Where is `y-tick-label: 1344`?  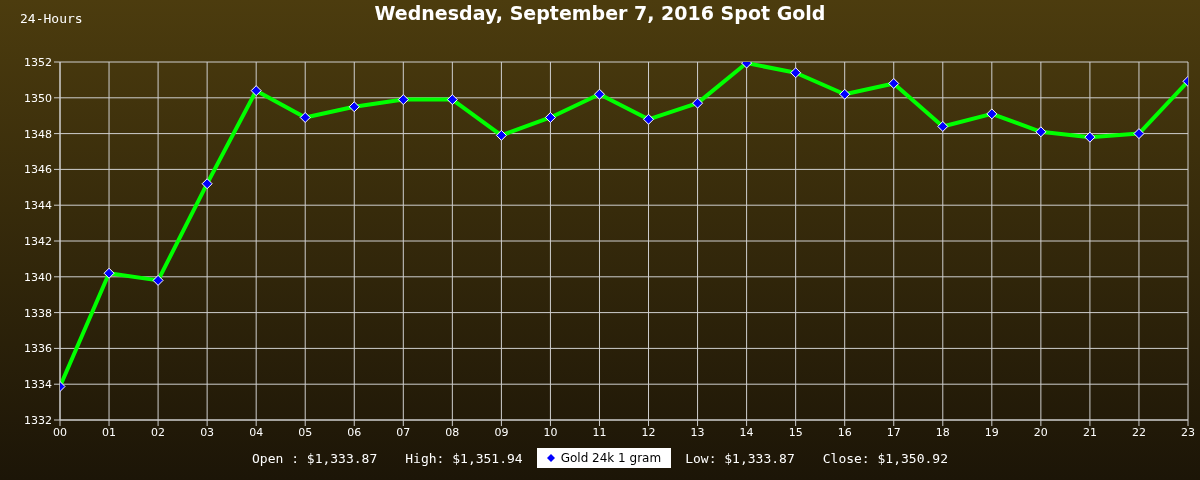
y-tick-label: 1344 is located at coordinates (38, 206).